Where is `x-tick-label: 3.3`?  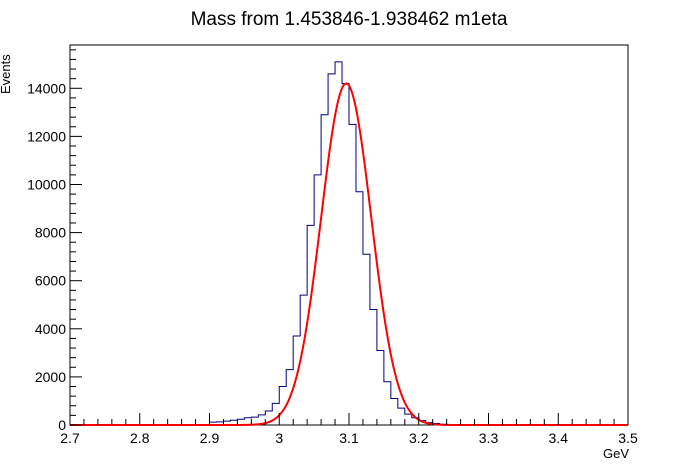
x-tick-label: 3.3 is located at coordinates (489, 438).